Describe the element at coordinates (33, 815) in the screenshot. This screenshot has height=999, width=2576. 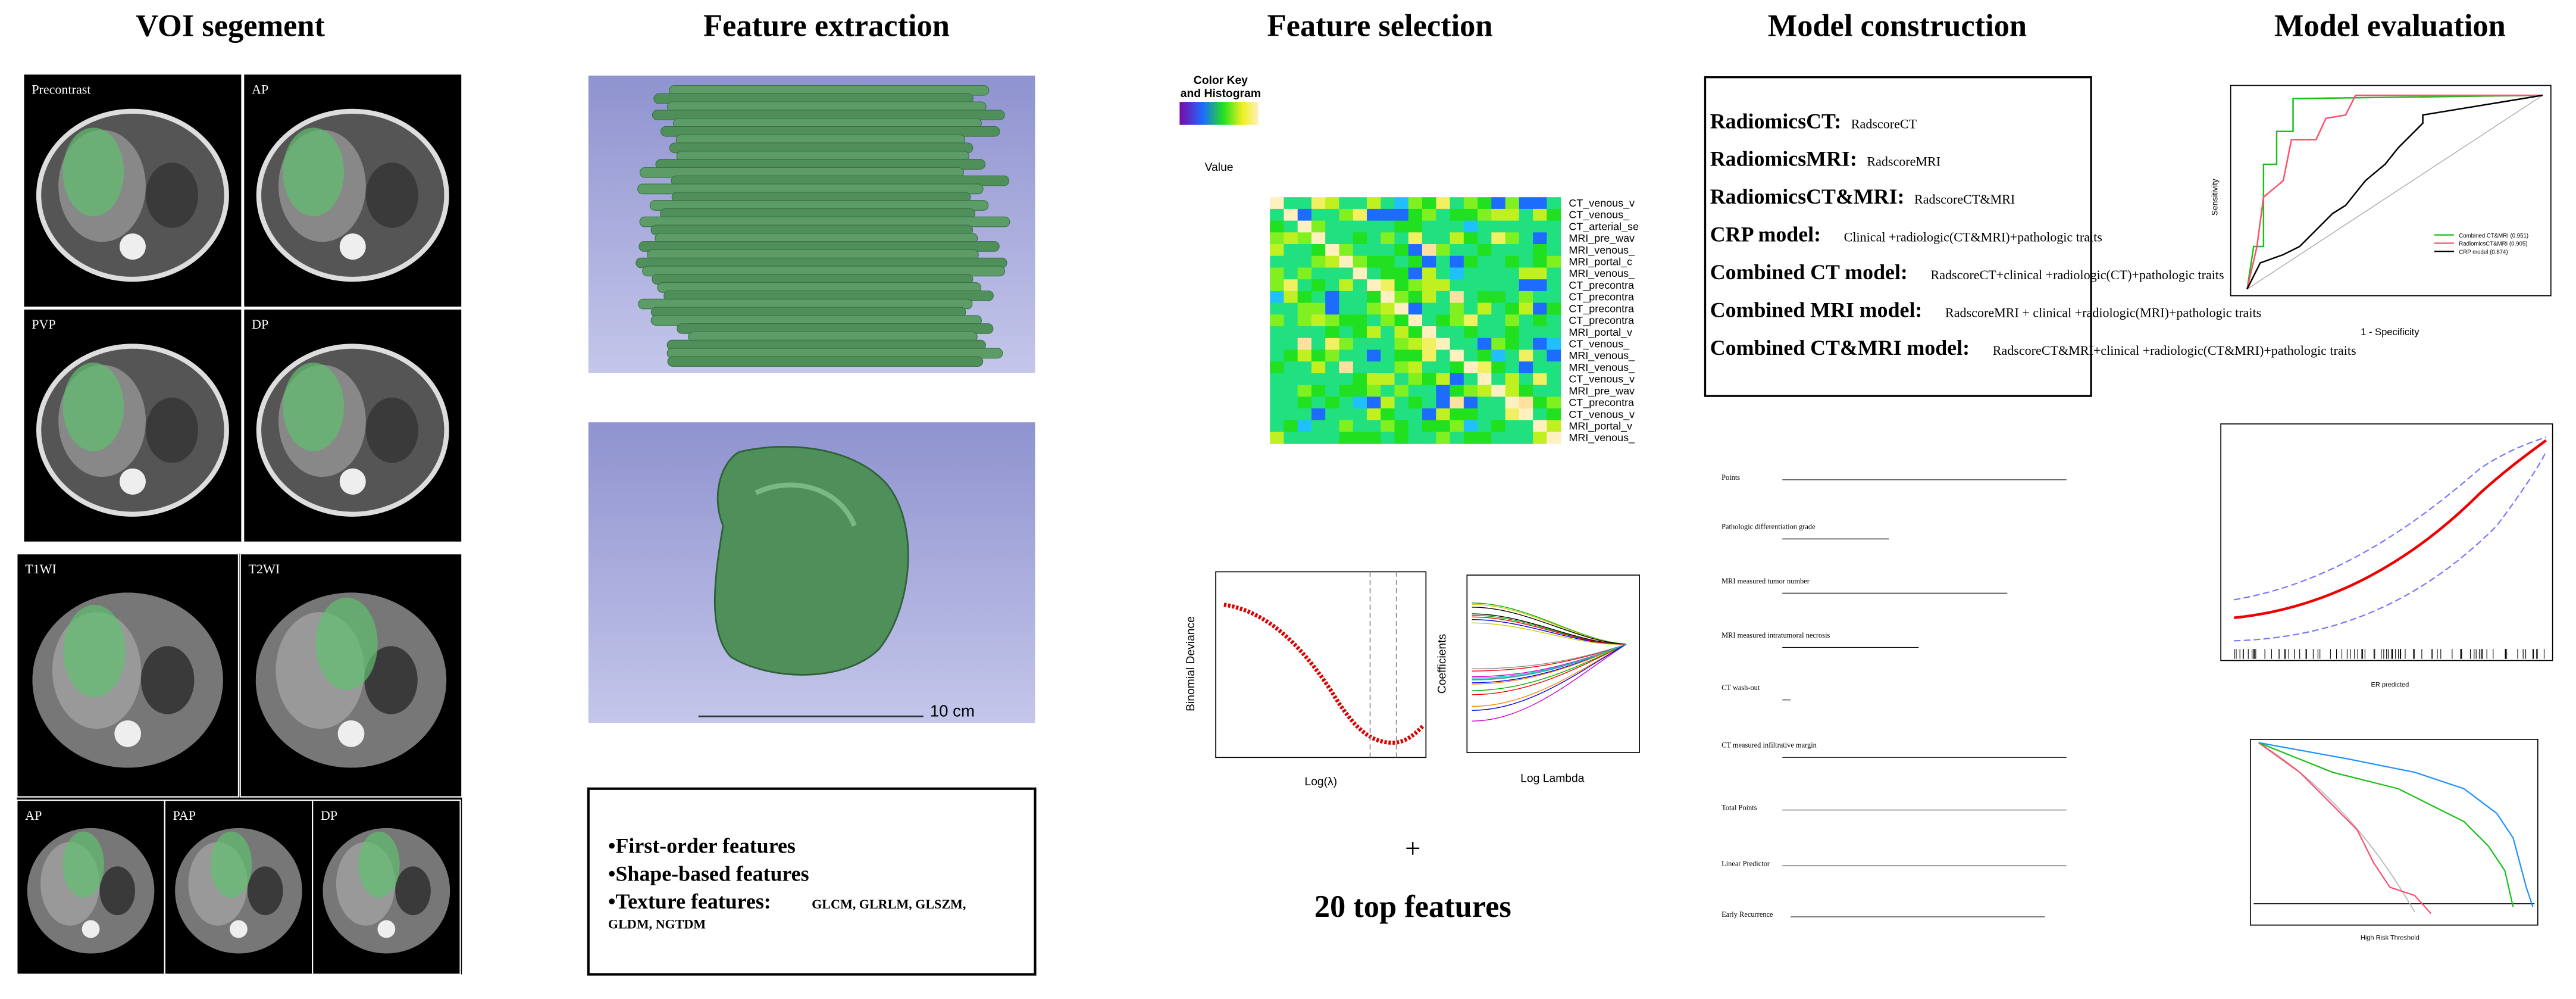
I see `panel-label: AP` at that location.